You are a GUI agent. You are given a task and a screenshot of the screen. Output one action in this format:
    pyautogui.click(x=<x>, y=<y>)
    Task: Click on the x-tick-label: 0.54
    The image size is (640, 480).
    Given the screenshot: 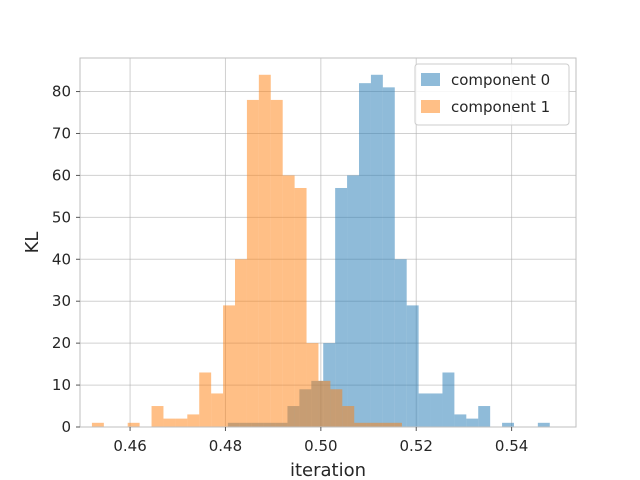 What is the action you would take?
    pyautogui.click(x=511, y=446)
    